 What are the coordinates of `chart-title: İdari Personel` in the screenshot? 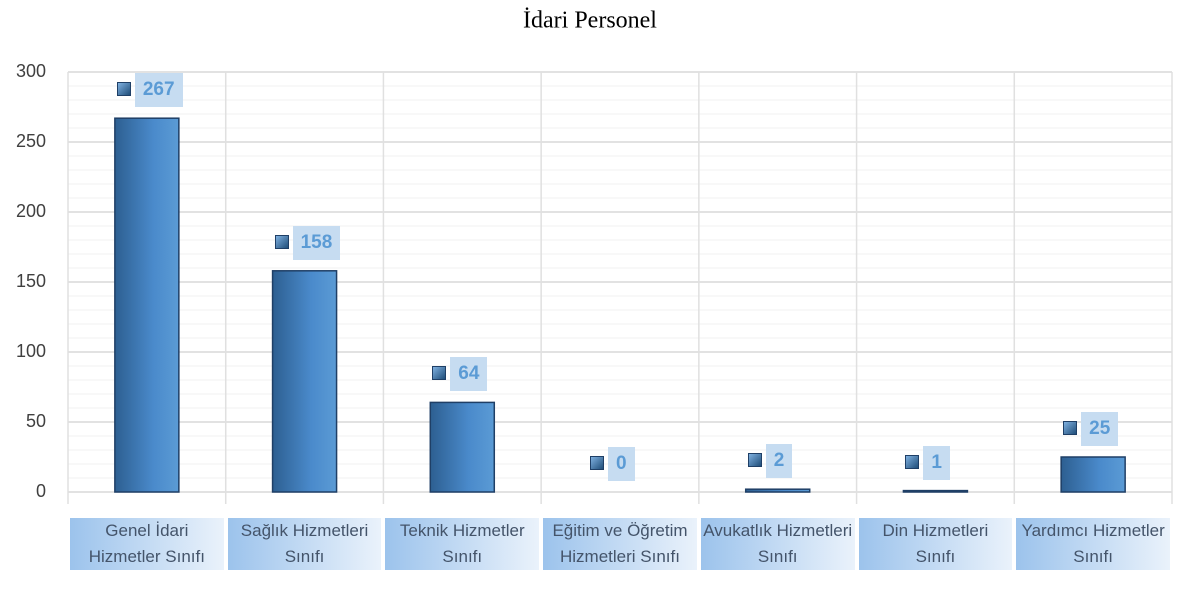 It's located at (590, 21).